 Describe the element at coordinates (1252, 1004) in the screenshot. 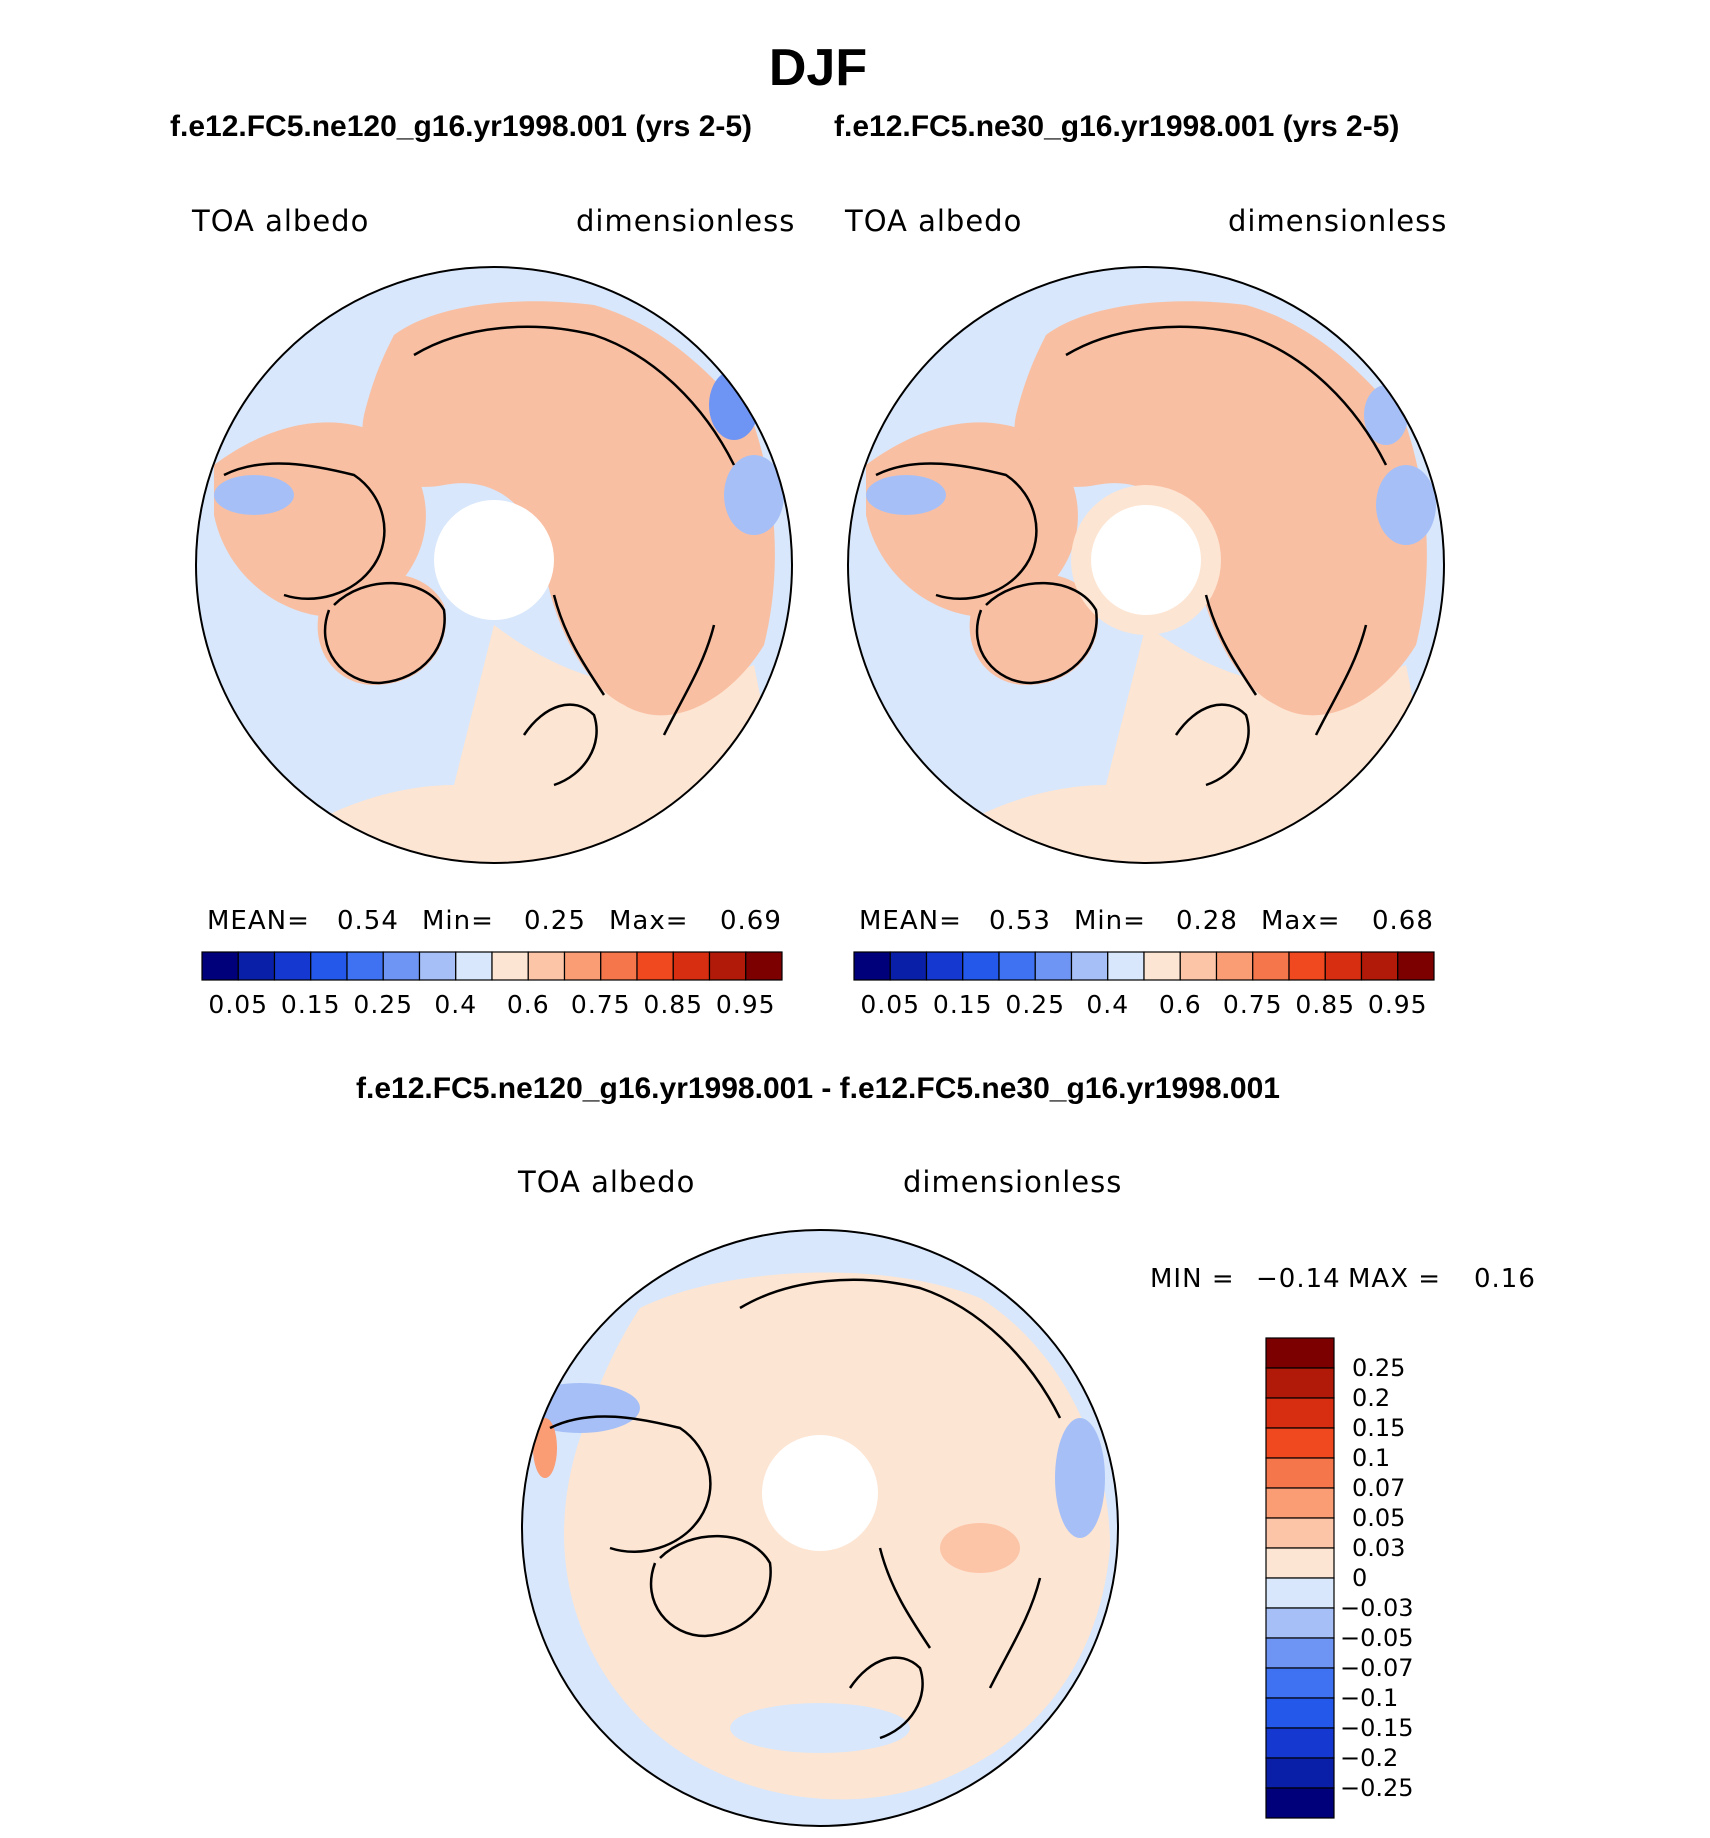

I see `colorbar-right-tick-label: 0.75` at that location.